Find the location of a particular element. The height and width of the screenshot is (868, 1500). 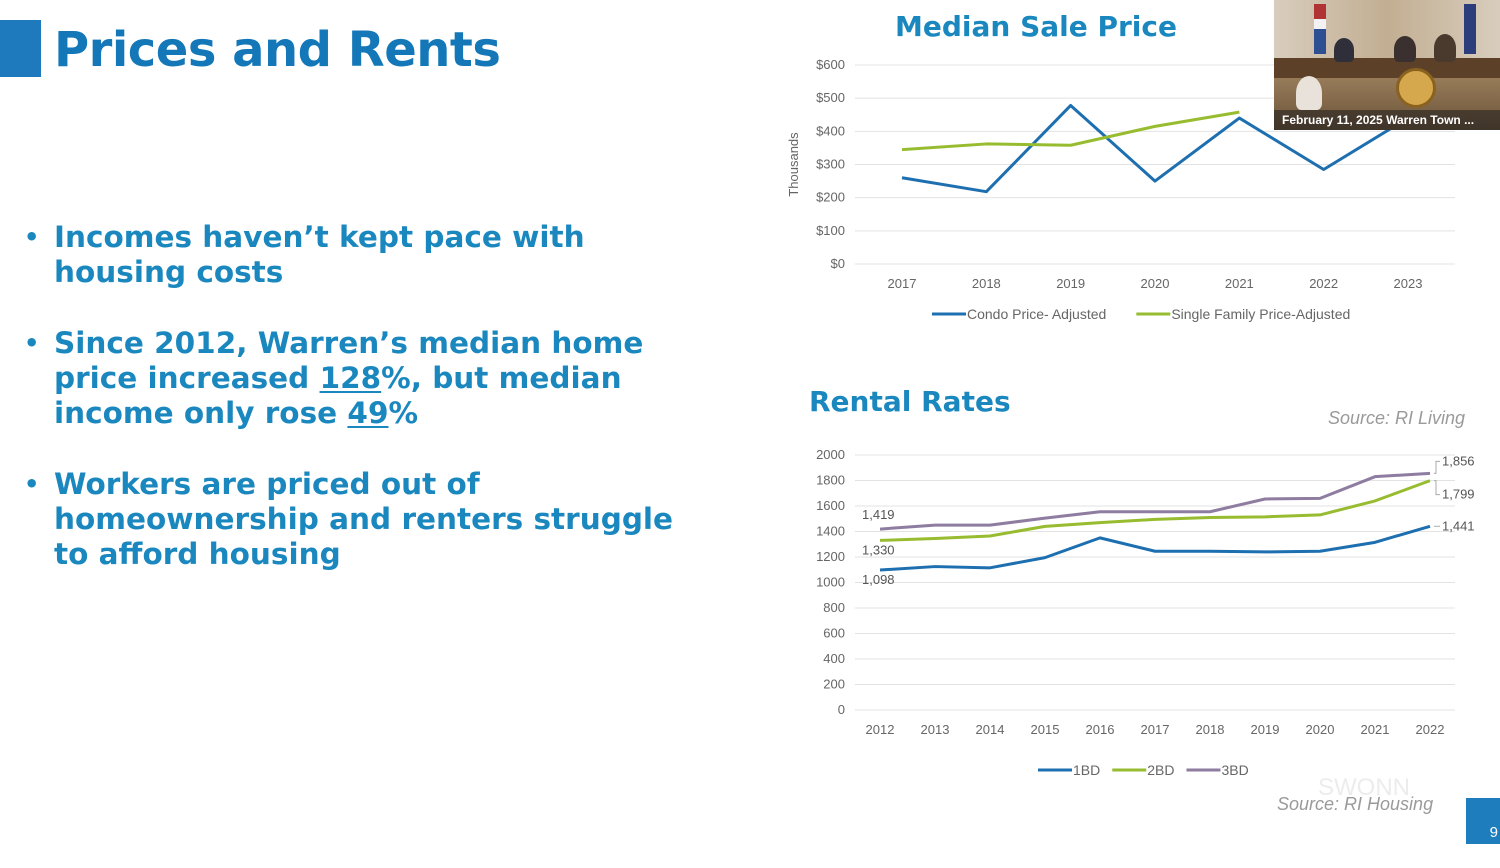

x-tick-label: 2023 is located at coordinates (1408, 283).